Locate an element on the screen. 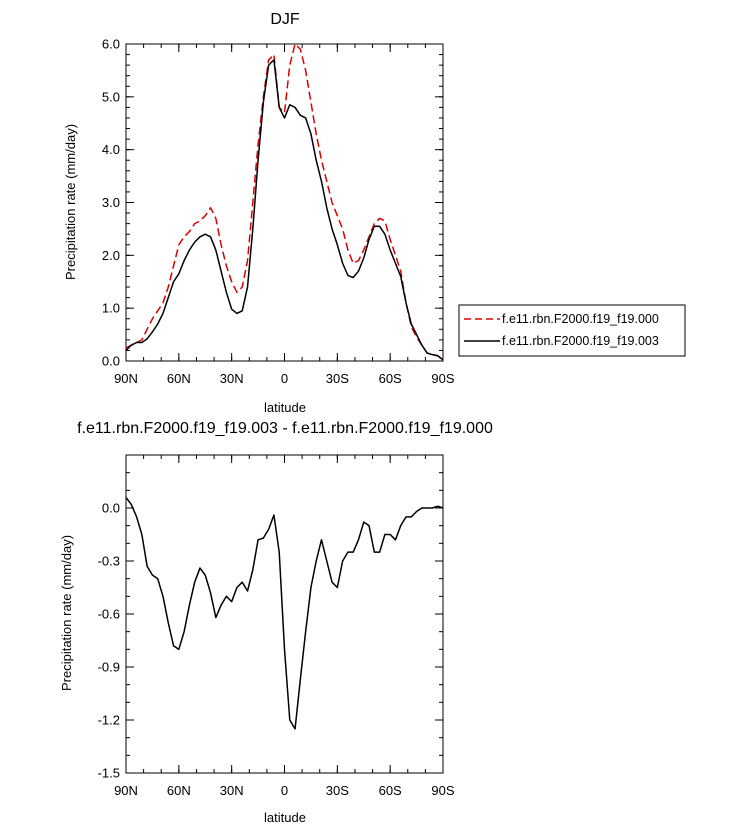 The height and width of the screenshot is (834, 733). y-tick-label: -0.9 is located at coordinates (109, 667).